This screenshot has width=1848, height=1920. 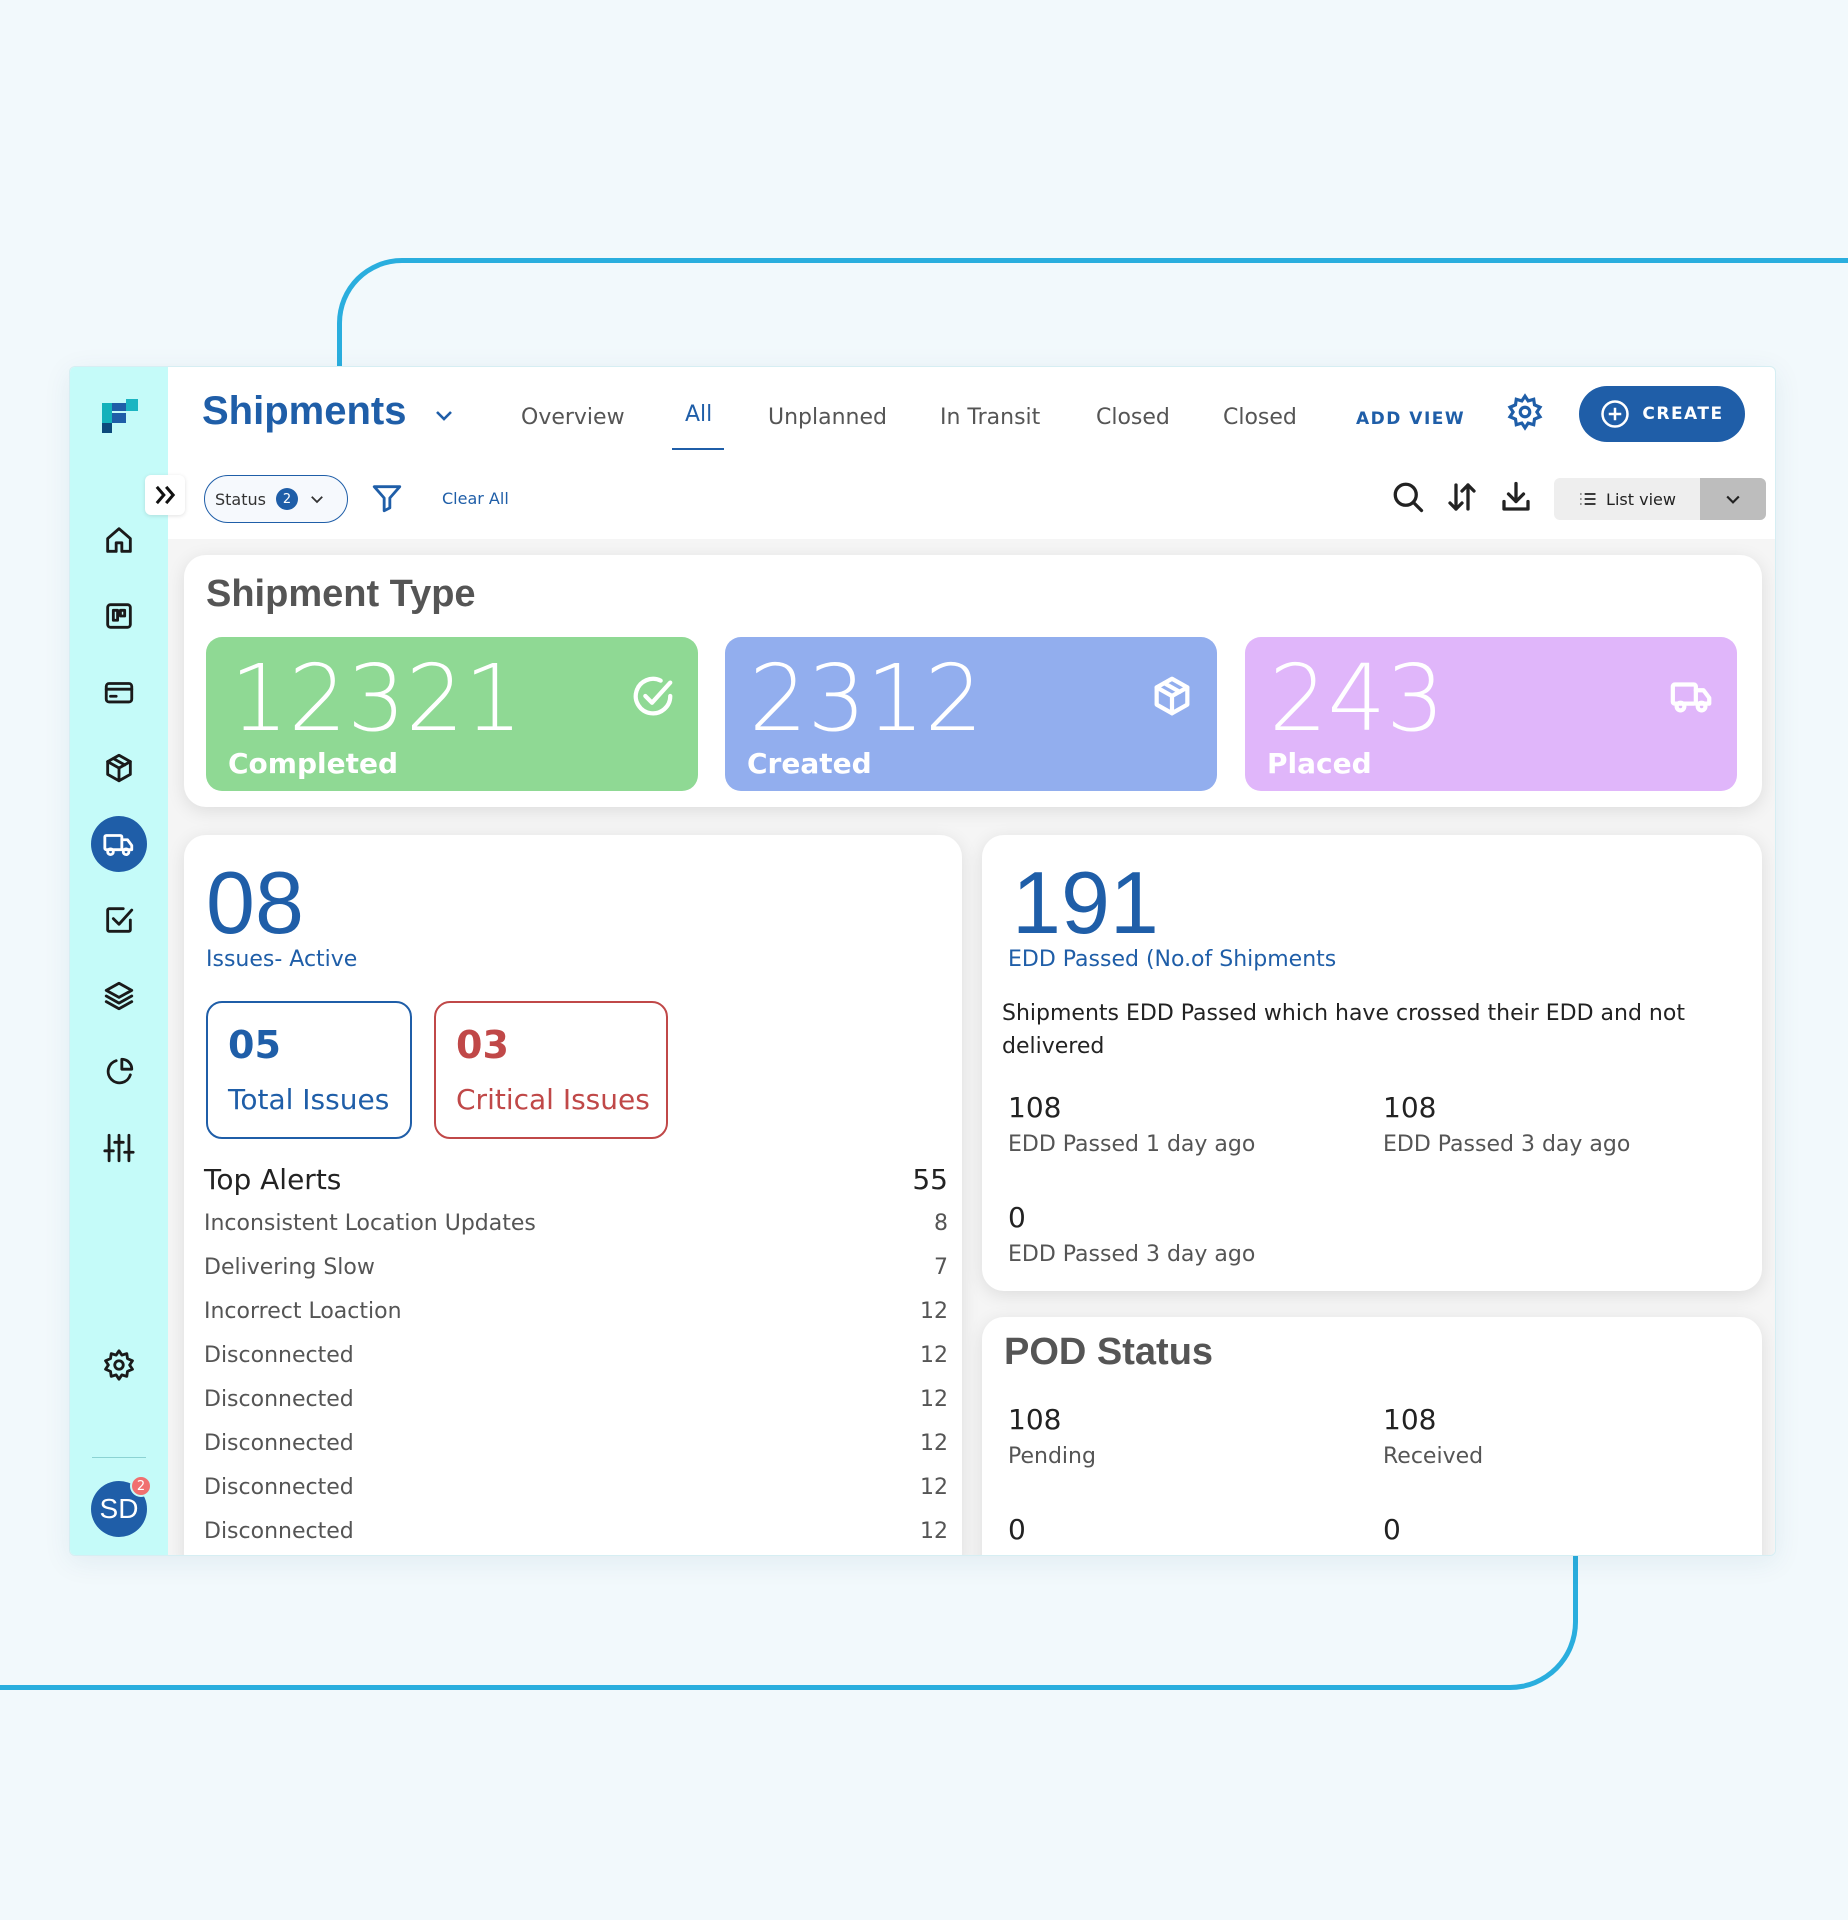 I want to click on list-icon, so click(x=1588, y=499).